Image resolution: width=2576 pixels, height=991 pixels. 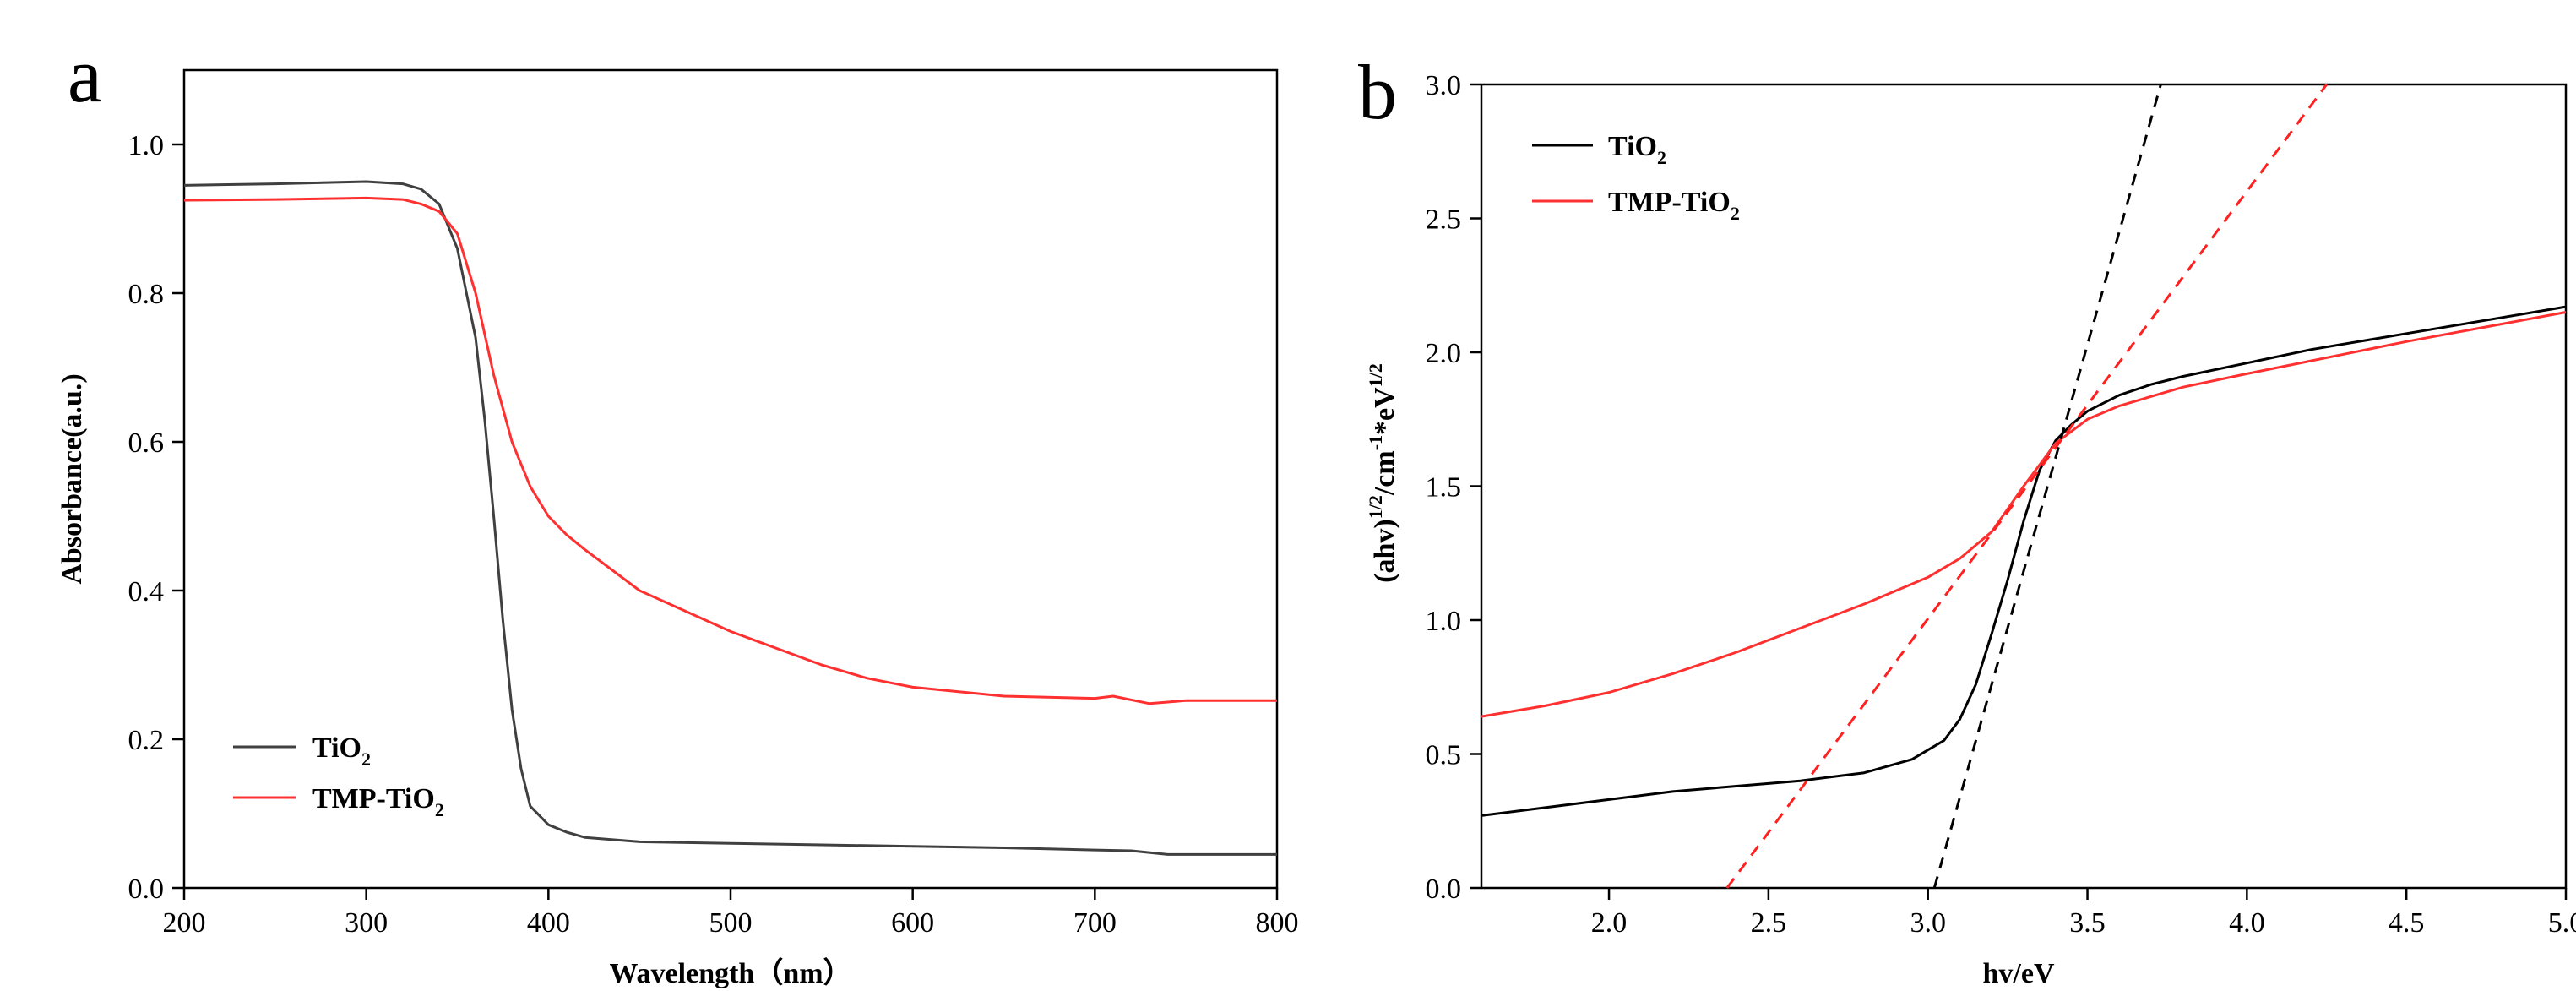 What do you see at coordinates (146, 443) in the screenshot?
I see `panel-a-y-tick-label: 0.6` at bounding box center [146, 443].